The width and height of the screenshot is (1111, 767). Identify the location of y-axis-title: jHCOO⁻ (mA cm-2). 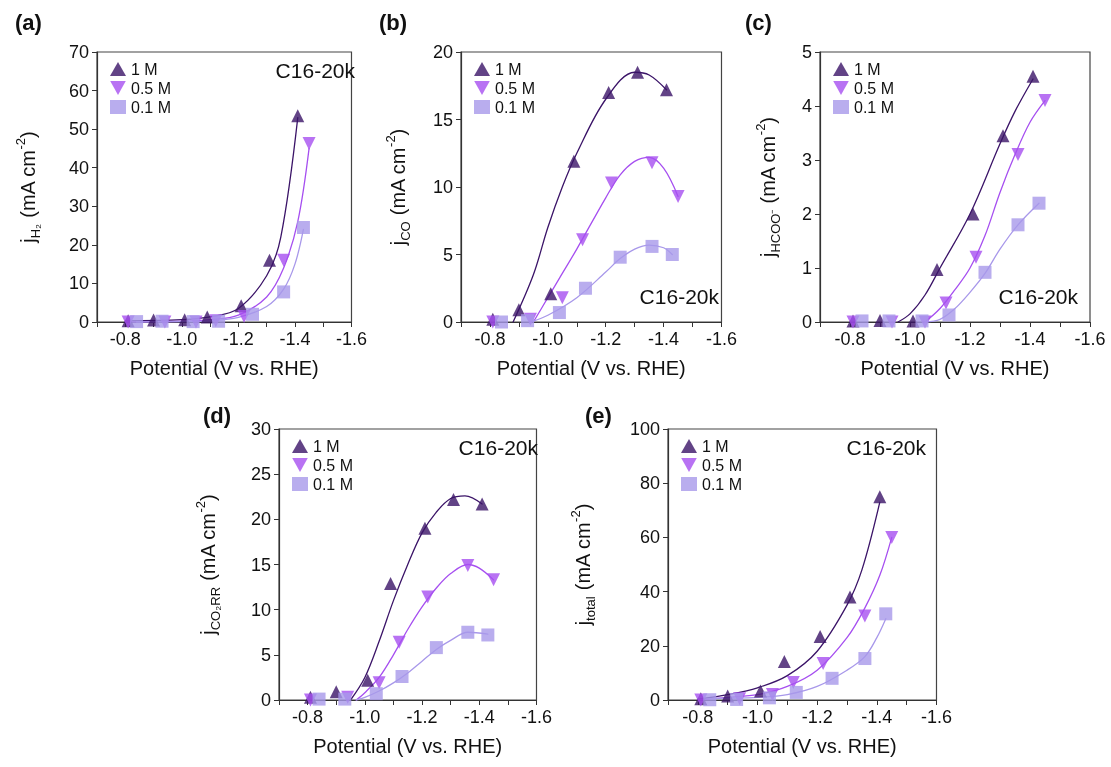
(768, 187).